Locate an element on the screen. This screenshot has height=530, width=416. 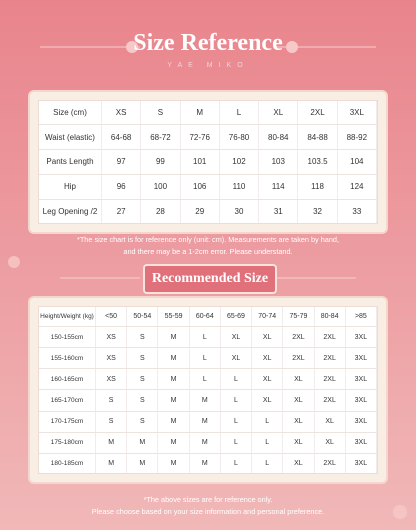
cell: 102 is located at coordinates (239, 162).